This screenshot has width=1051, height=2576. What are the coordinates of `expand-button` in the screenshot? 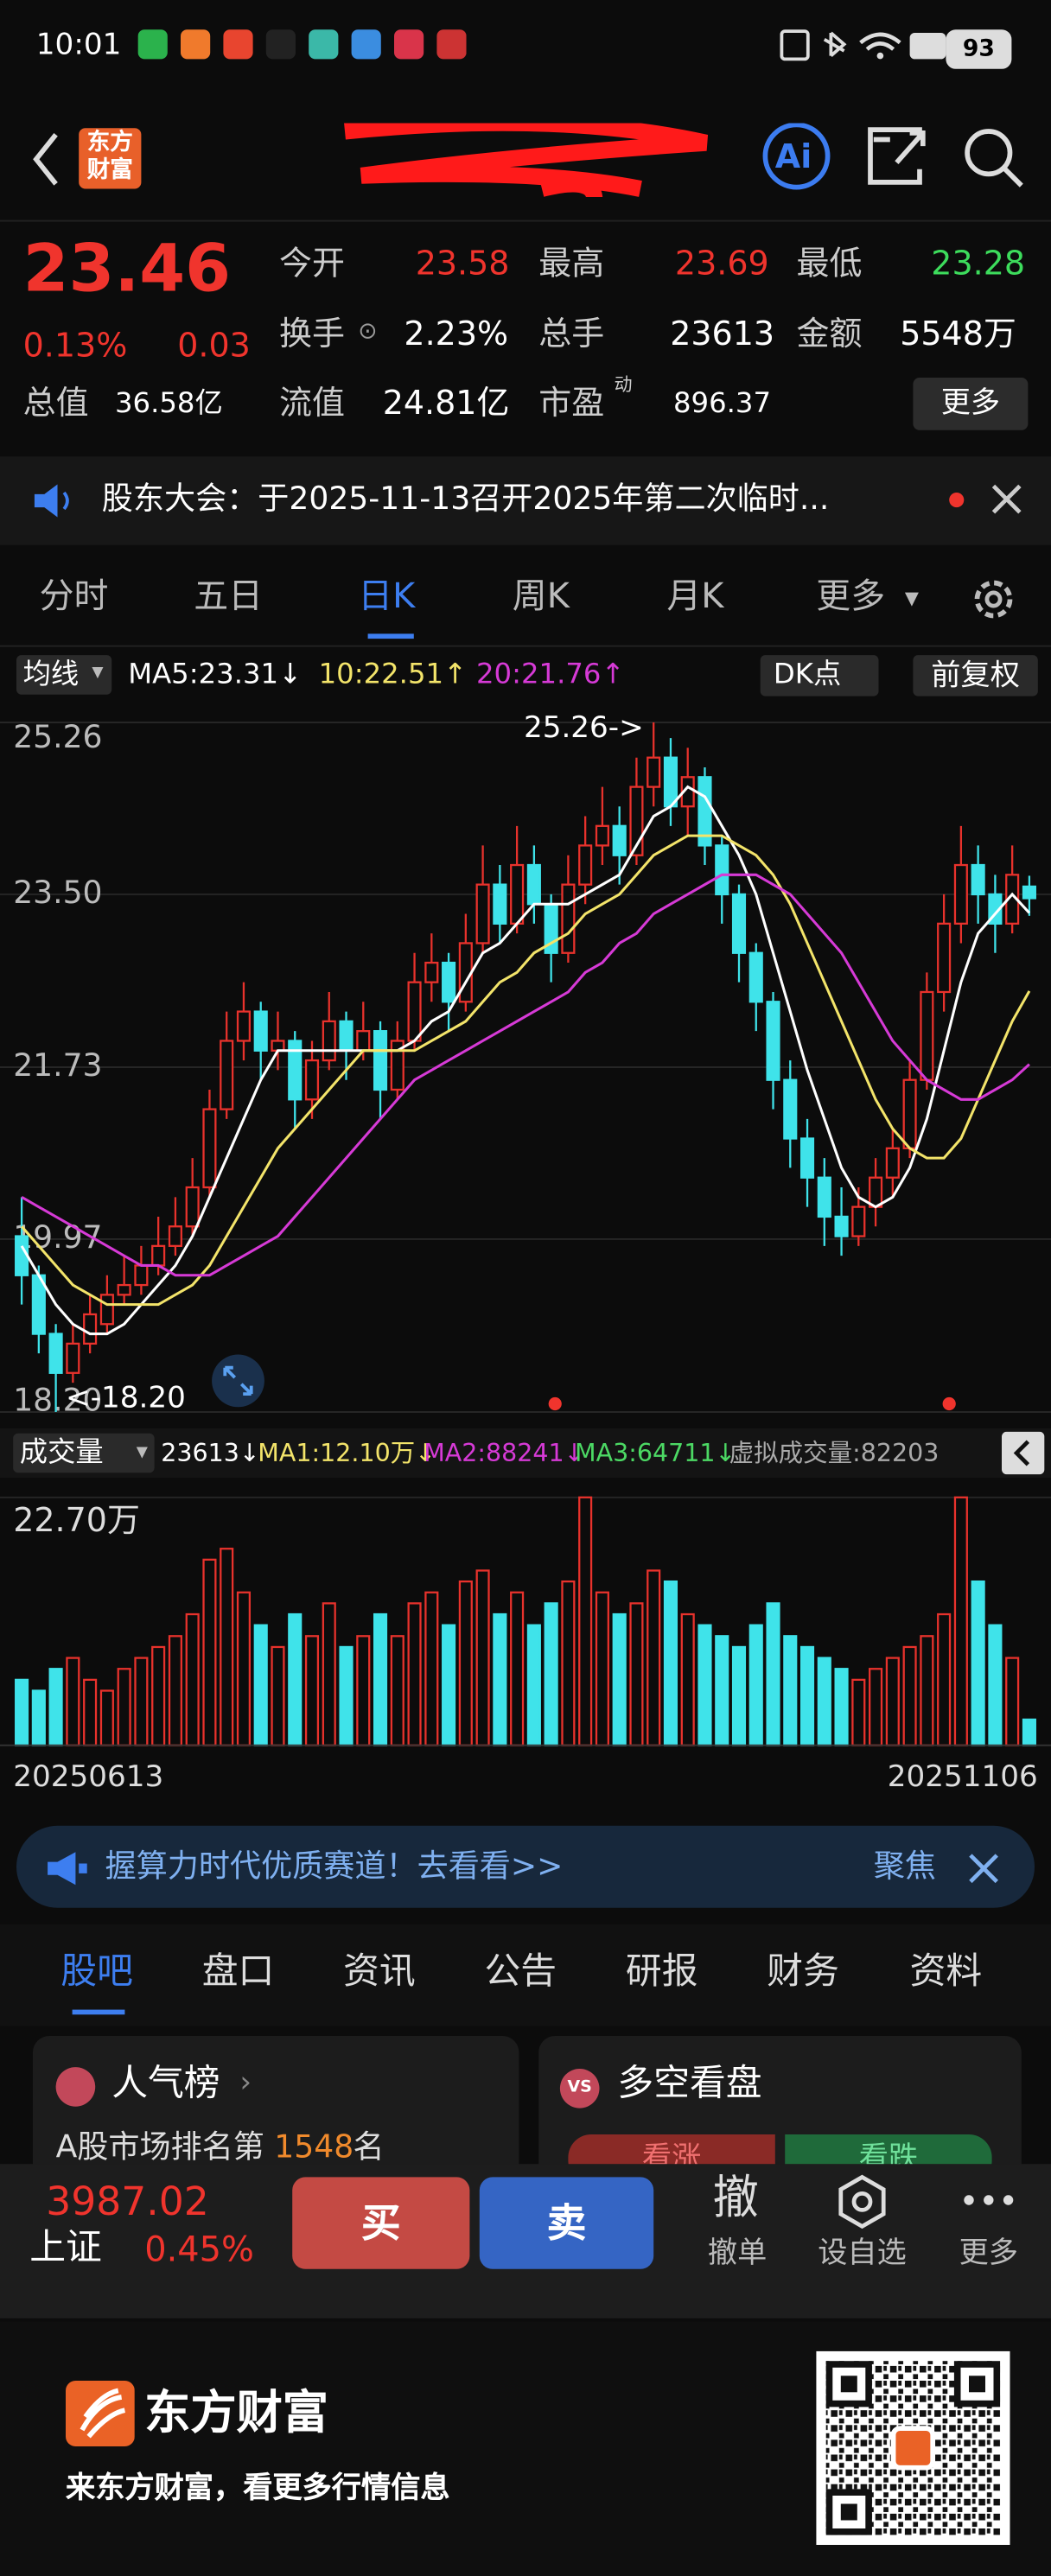 It's located at (238, 1381).